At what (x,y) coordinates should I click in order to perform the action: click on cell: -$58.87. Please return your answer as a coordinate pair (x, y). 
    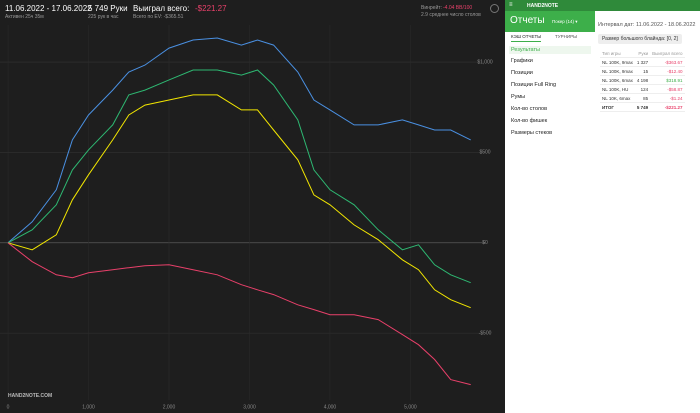
    Looking at the image, I should click on (667, 89).